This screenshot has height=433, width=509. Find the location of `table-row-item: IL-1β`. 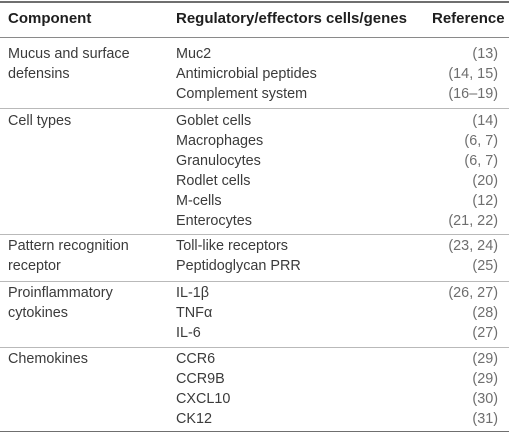

table-row-item: IL-1β is located at coordinates (193, 293).